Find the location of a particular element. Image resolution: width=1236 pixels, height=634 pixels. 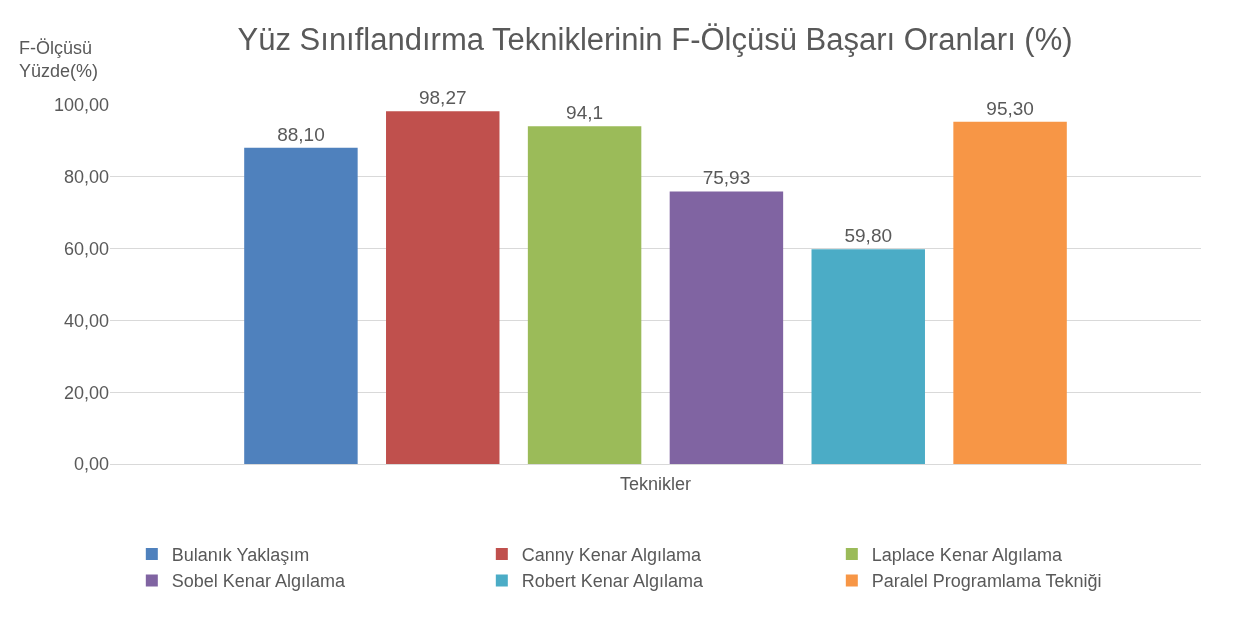

legend-label: Bulanık Yaklaşım is located at coordinates (240, 555).